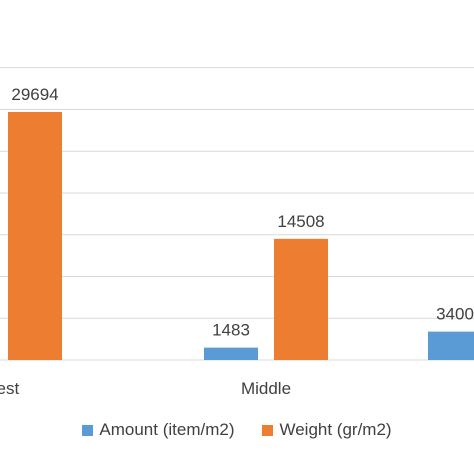 This screenshot has height=474, width=474. What do you see at coordinates (35, 236) in the screenshot?
I see `bar-west-weight` at bounding box center [35, 236].